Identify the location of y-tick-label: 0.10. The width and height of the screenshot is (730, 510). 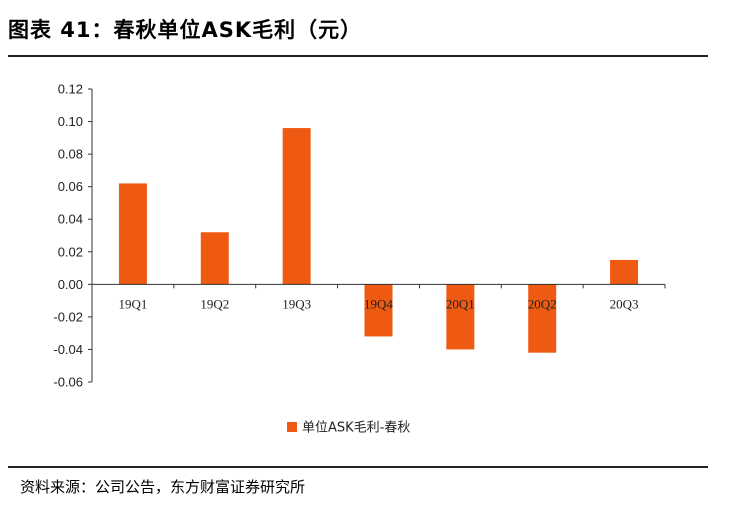
(70, 121).